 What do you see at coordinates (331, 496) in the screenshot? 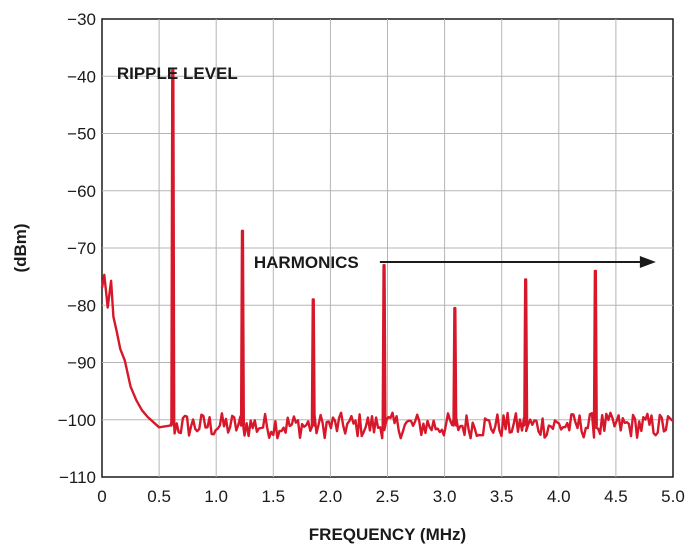
I see `x-tick-label: 2.0` at bounding box center [331, 496].